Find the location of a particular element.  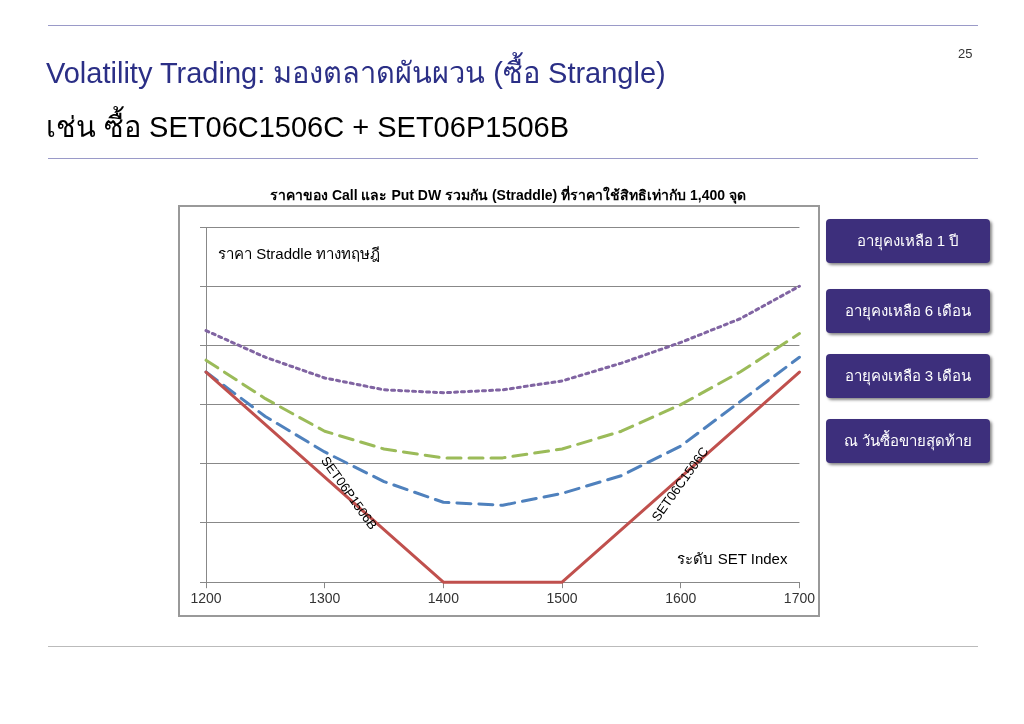

text: อายุคงเหลือ 6 เดือน is located at coordinates (908, 311).